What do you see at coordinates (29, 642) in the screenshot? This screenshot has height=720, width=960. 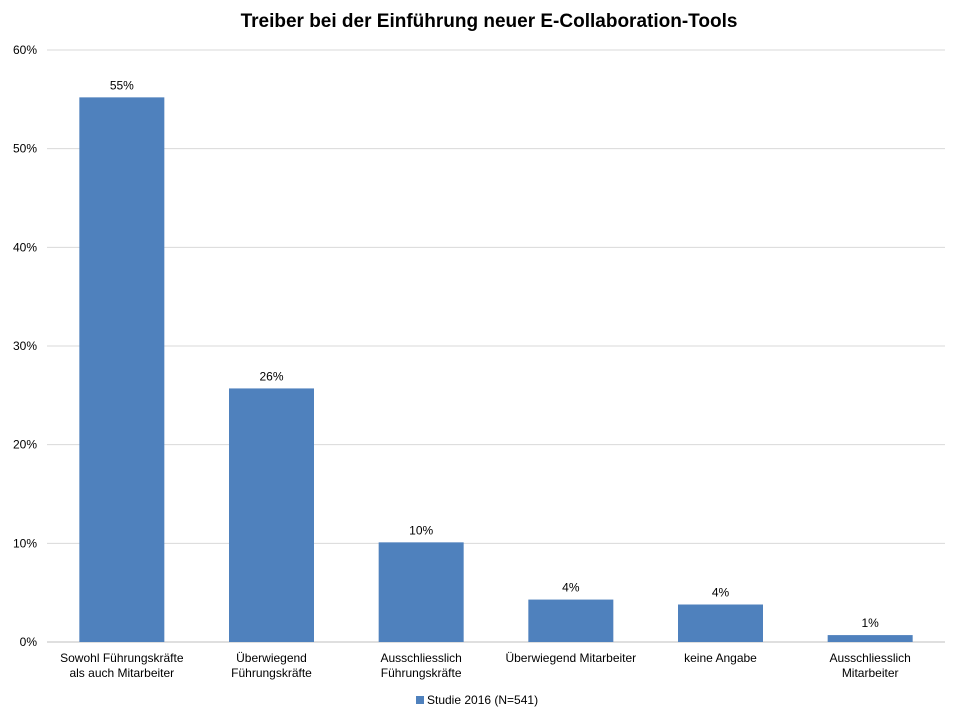 I see `y-tick-label: 0%` at bounding box center [29, 642].